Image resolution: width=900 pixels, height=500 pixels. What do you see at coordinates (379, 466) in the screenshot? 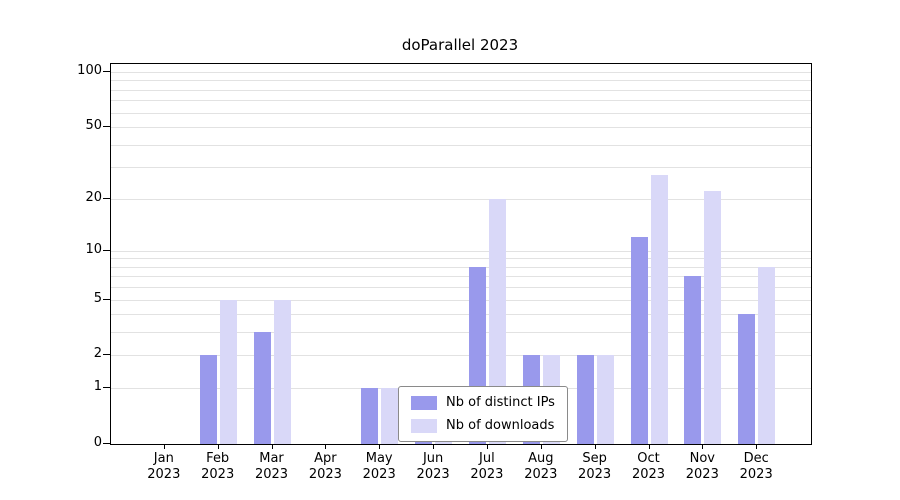
I see `x-tick-label: May 2023` at bounding box center [379, 466].